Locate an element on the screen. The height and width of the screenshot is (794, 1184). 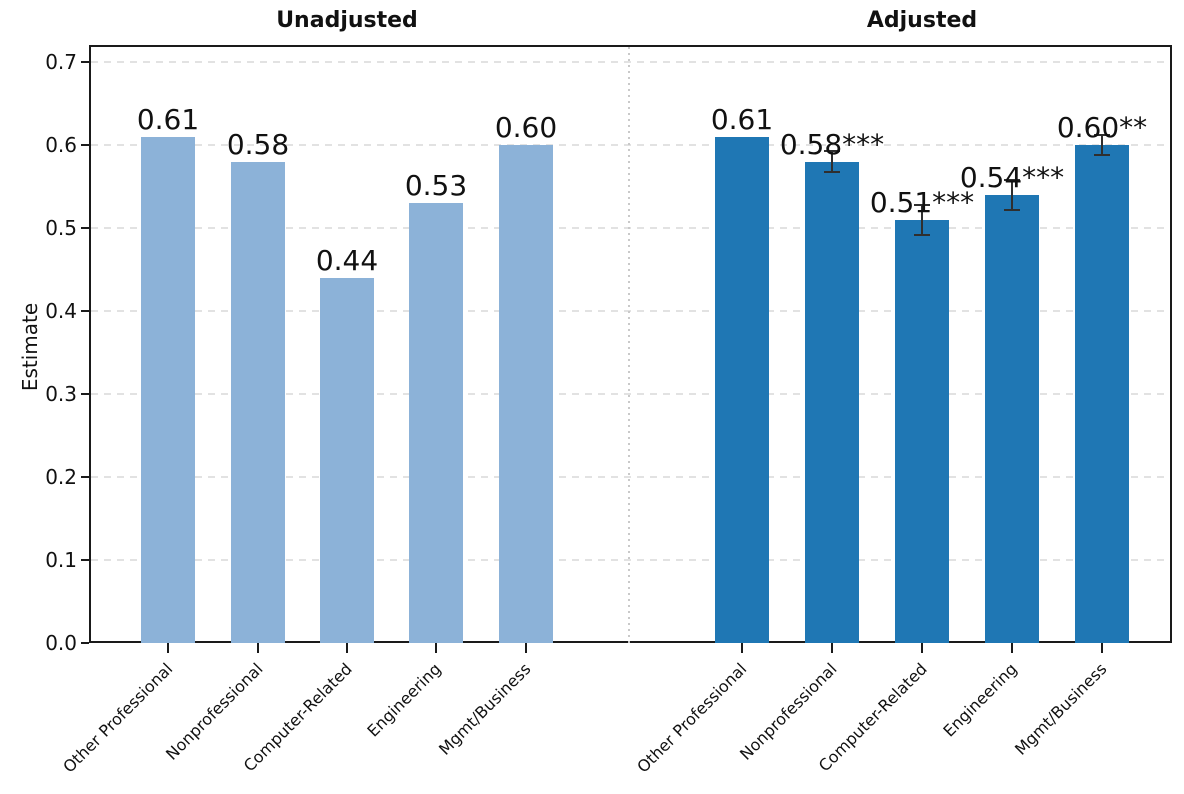
bar-value-label: 0.60 is located at coordinates (526, 127).